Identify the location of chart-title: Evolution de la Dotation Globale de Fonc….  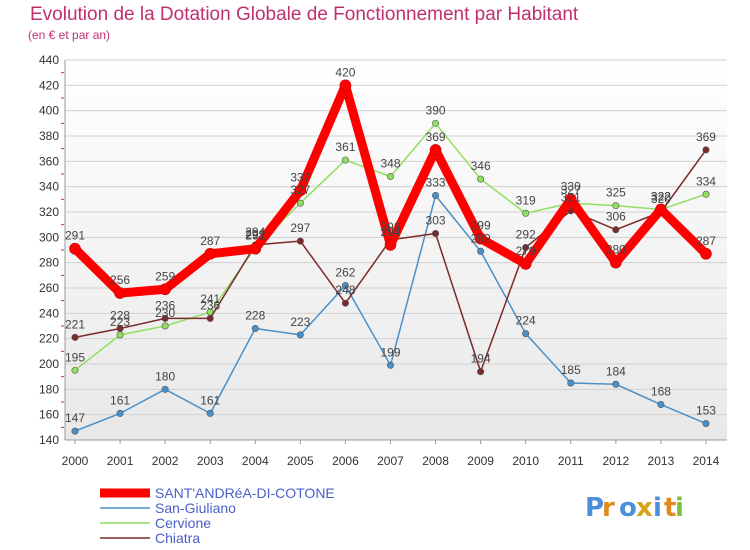
(304, 14).